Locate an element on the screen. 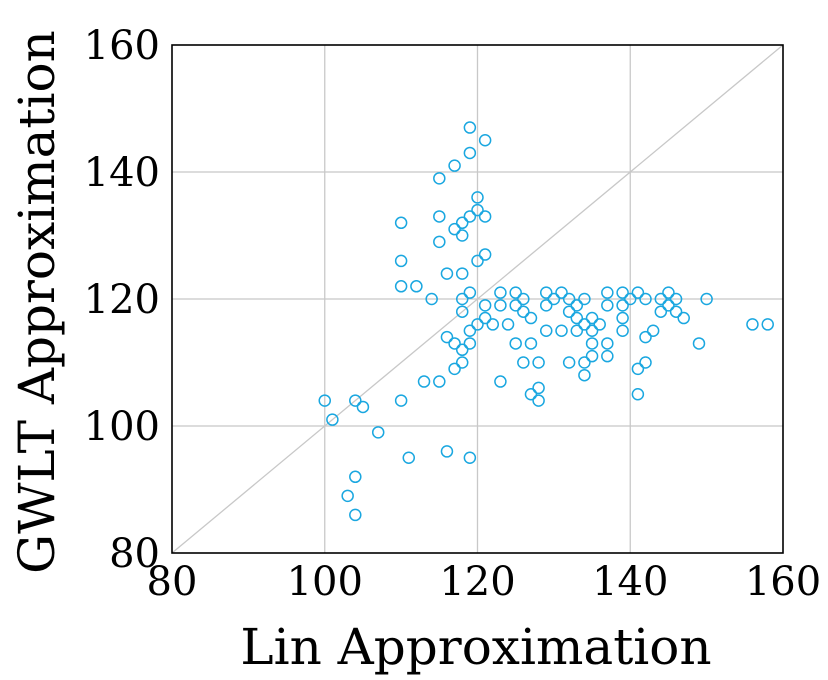  x-tick-label: 100 is located at coordinates (325, 582).